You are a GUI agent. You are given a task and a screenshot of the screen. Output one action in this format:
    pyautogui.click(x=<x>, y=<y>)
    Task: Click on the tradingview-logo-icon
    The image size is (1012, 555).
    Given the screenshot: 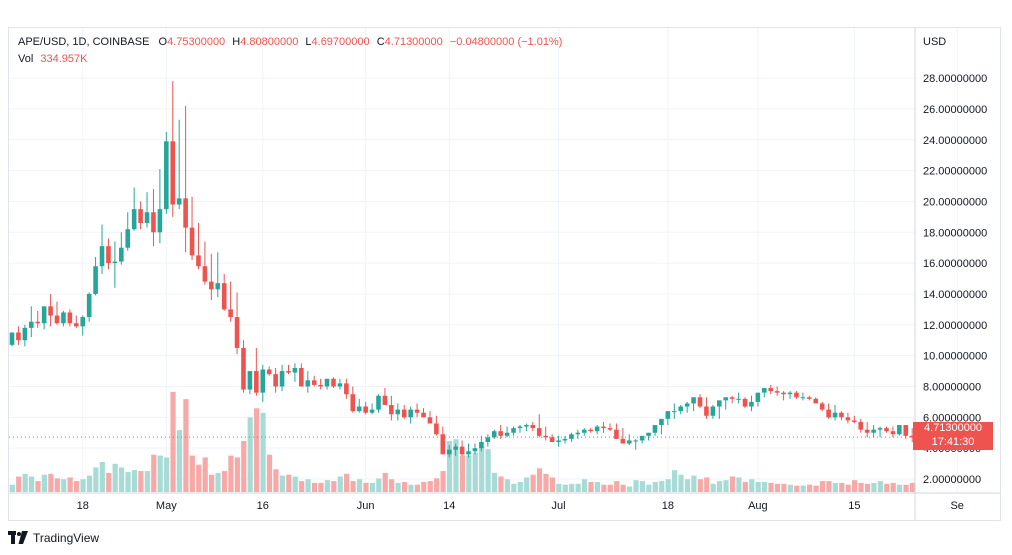 What is the action you would take?
    pyautogui.click(x=18, y=538)
    